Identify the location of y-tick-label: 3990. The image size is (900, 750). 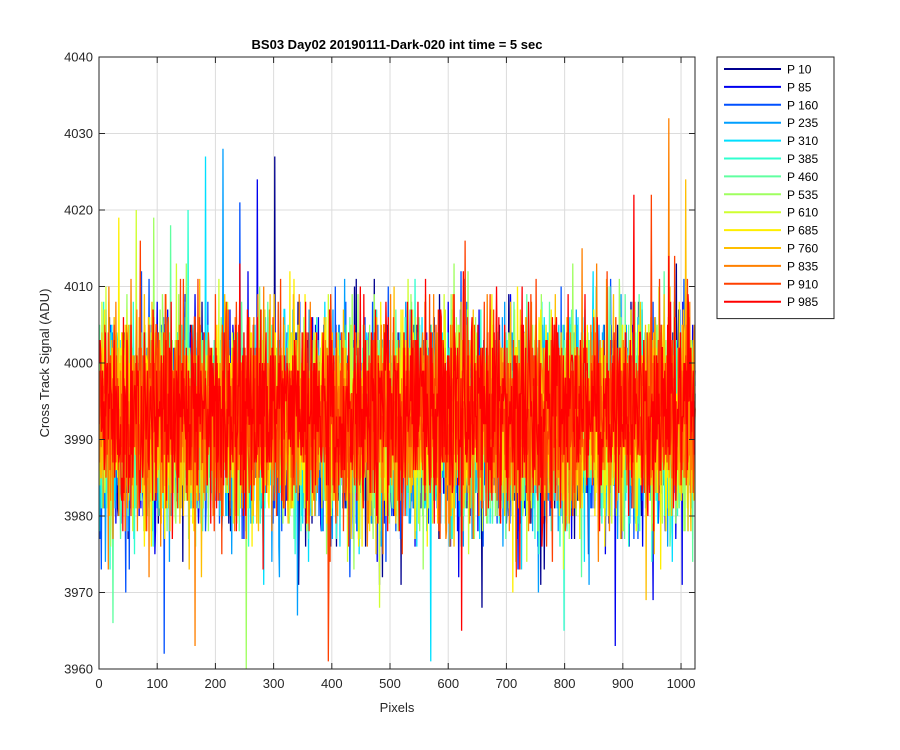
(78, 439).